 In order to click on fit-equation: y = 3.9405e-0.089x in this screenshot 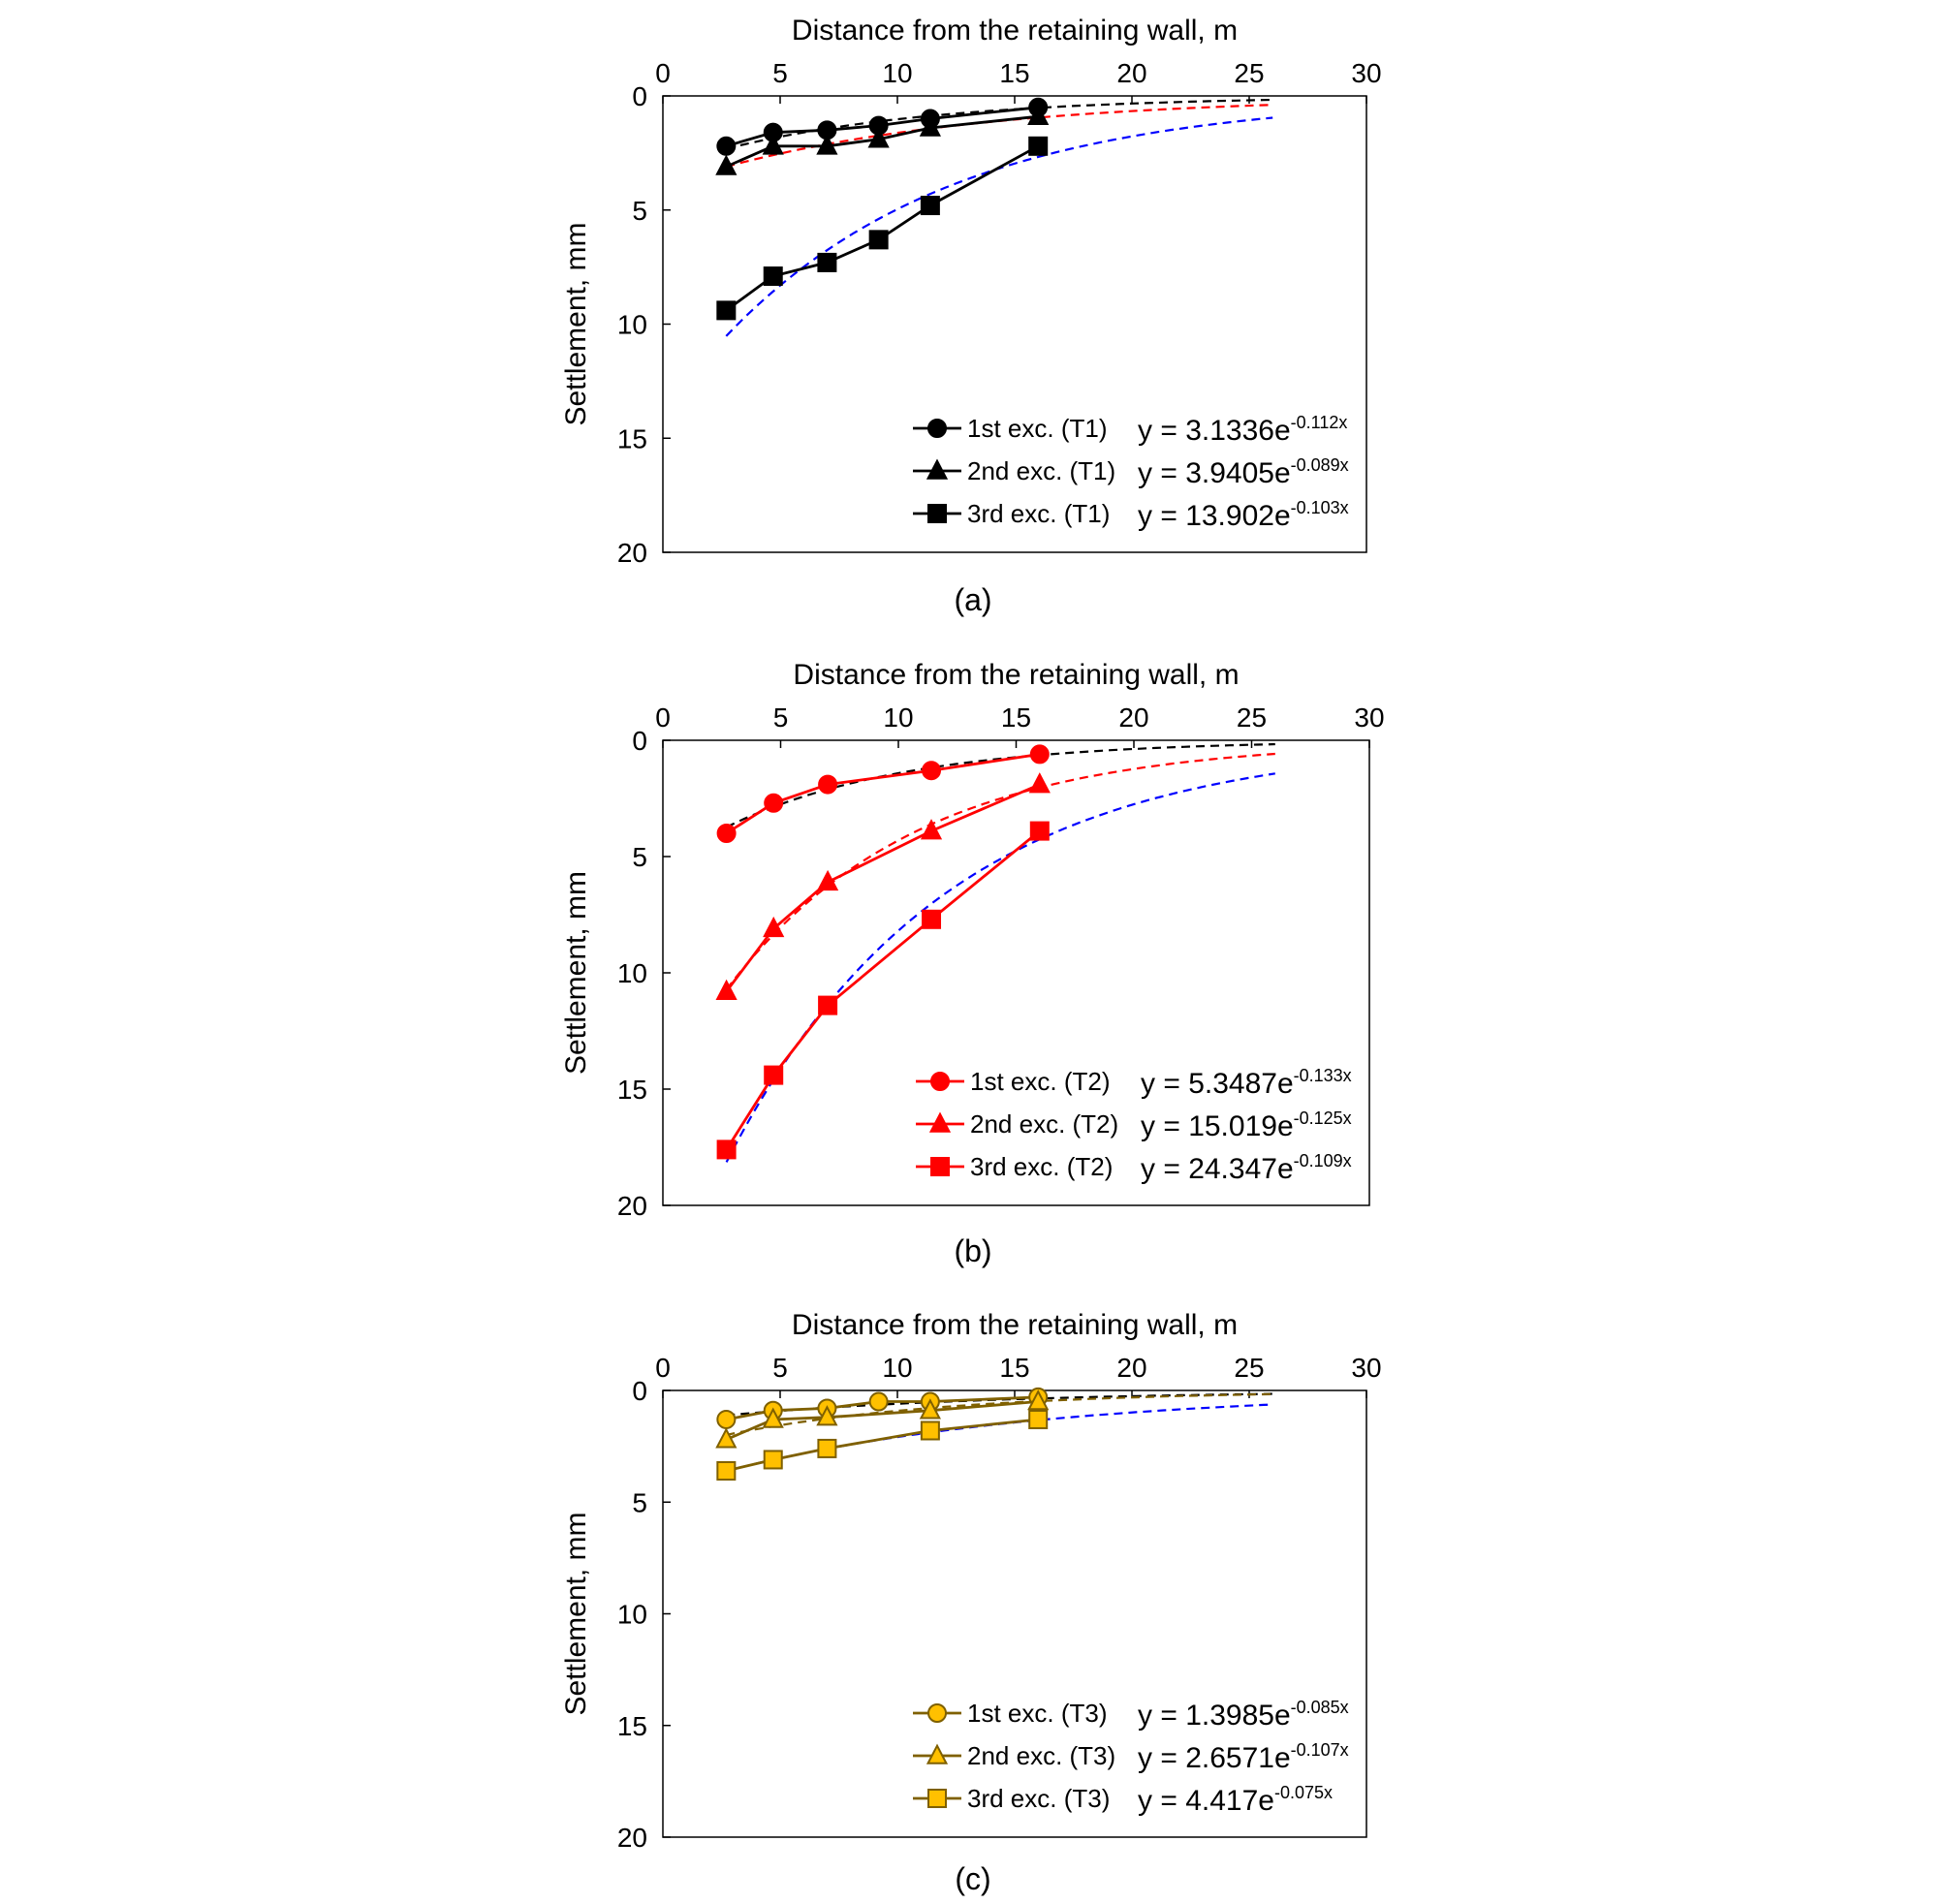, I will do `click(1243, 472)`.